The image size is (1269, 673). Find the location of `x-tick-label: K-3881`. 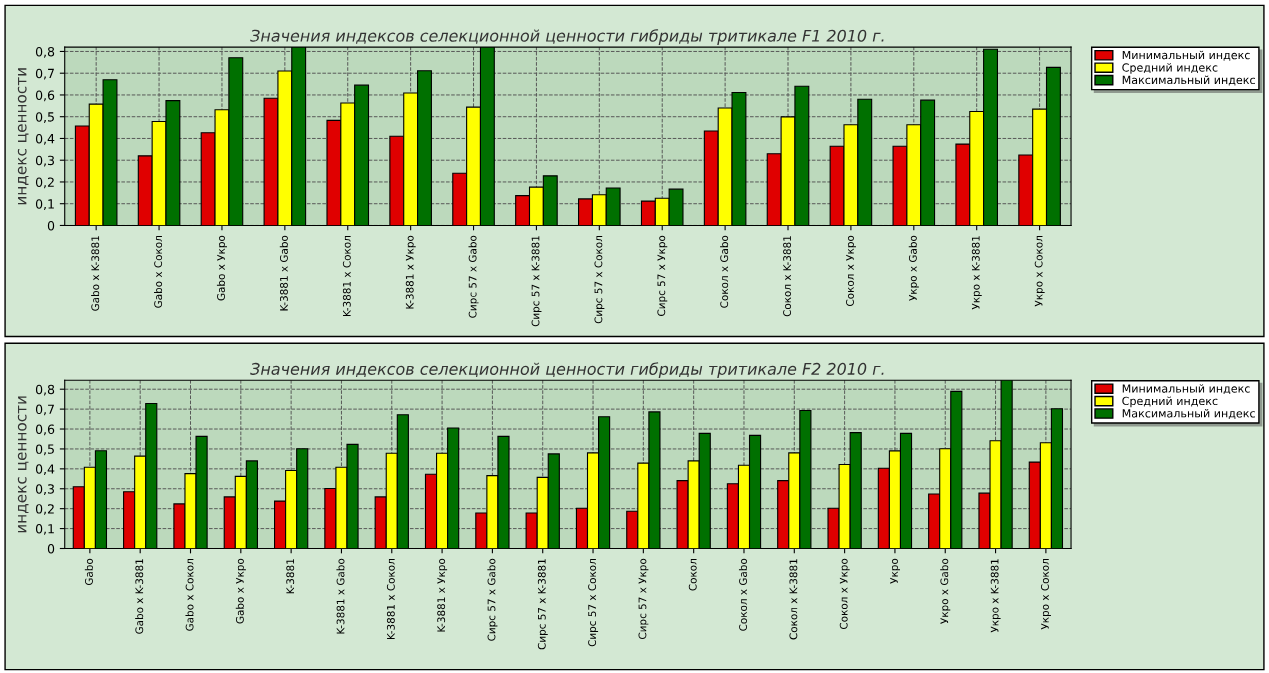

x-tick-label: K-3881 is located at coordinates (290, 576).